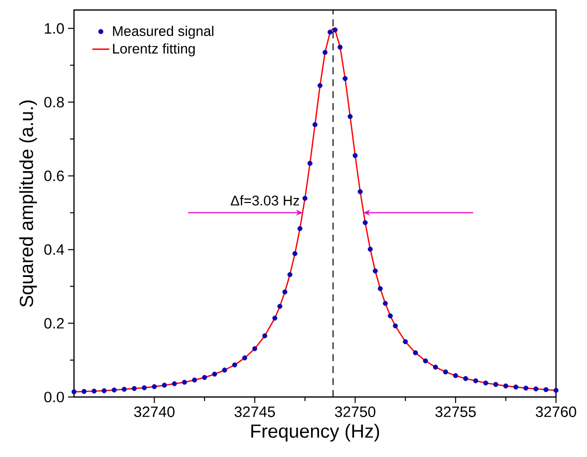  Describe the element at coordinates (154, 412) in the screenshot. I see `x-tick-label: 32740` at that location.